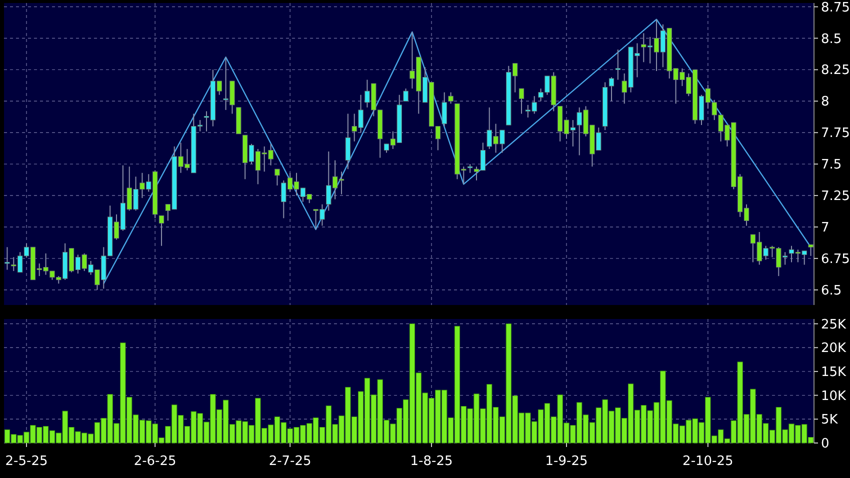  What do you see at coordinates (831, 165) in the screenshot?
I see `y-tick-label: 7.5` at bounding box center [831, 165].